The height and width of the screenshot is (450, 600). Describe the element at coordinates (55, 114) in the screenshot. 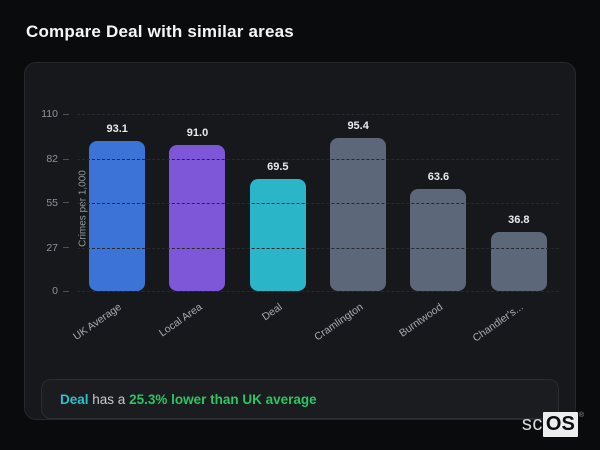

I see `y-tick-label: 110` at that location.